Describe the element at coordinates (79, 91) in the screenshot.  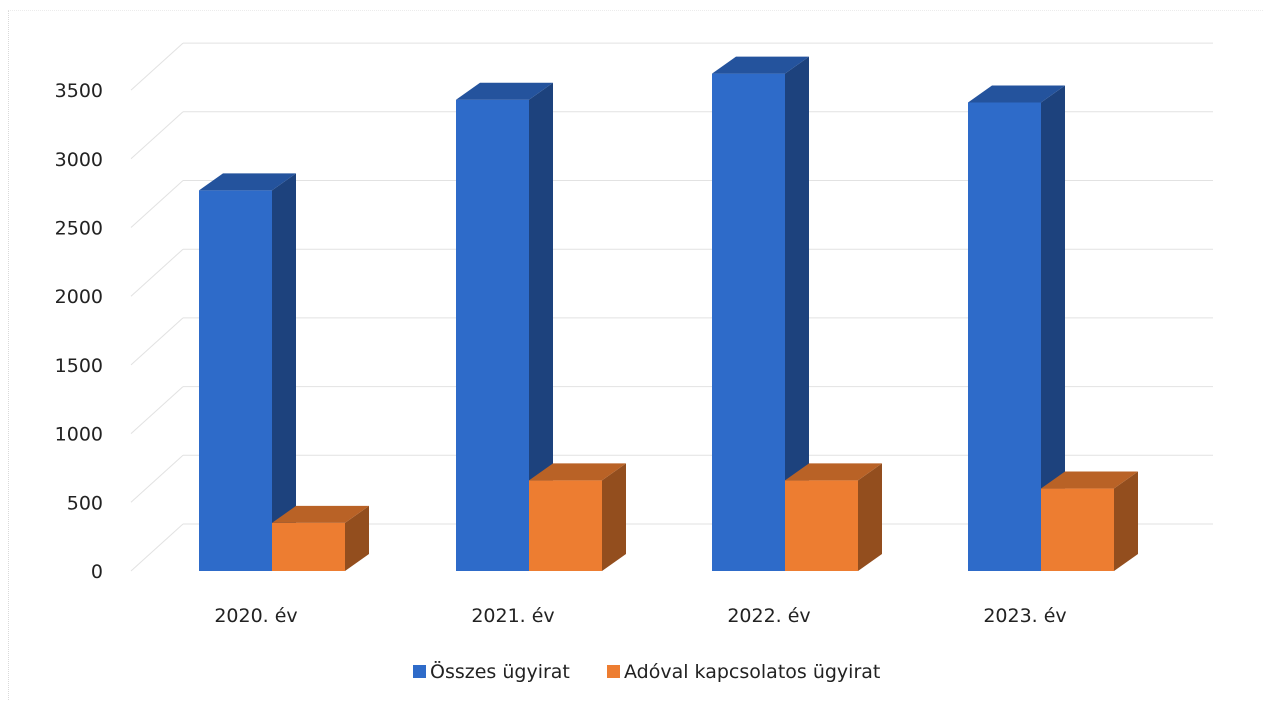
I see `y-tick-label: 3500` at that location.